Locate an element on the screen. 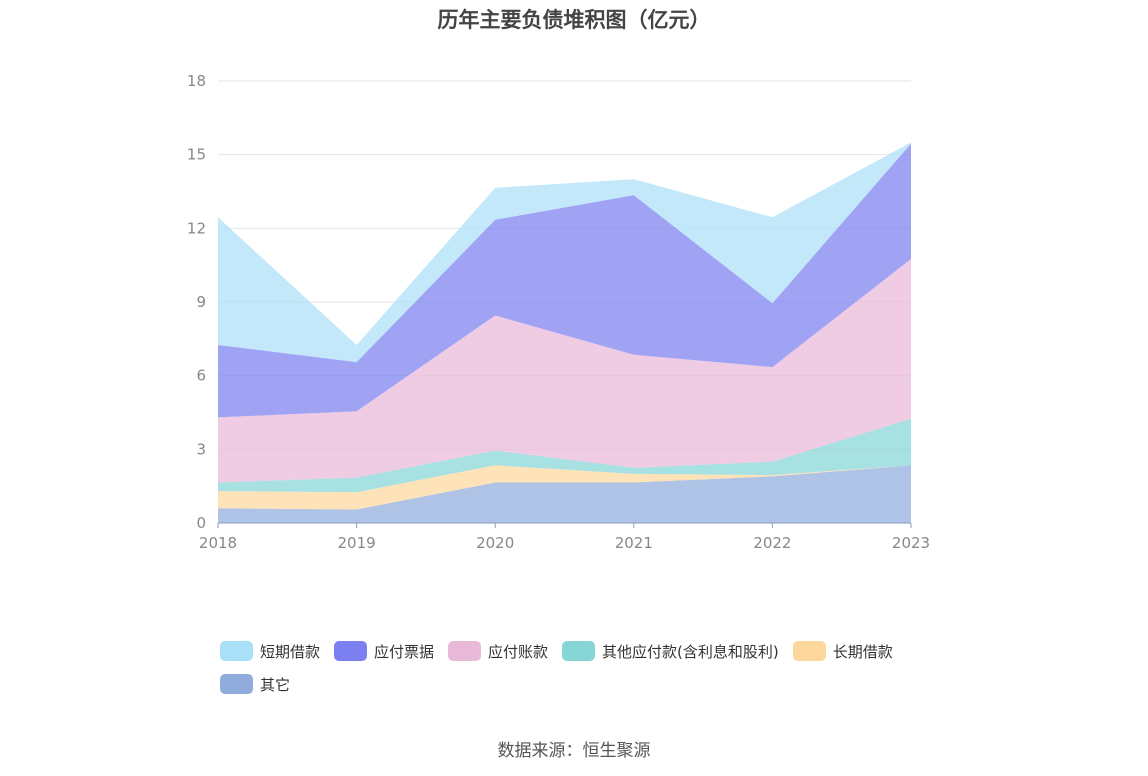 This screenshot has height=776, width=1148. y-tick-label: 12 is located at coordinates (196, 228).